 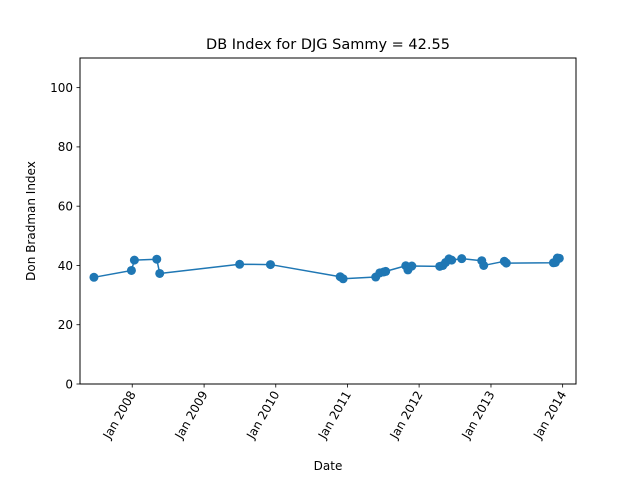 What do you see at coordinates (69, 384) in the screenshot?
I see `y-tick-label: 0` at bounding box center [69, 384].